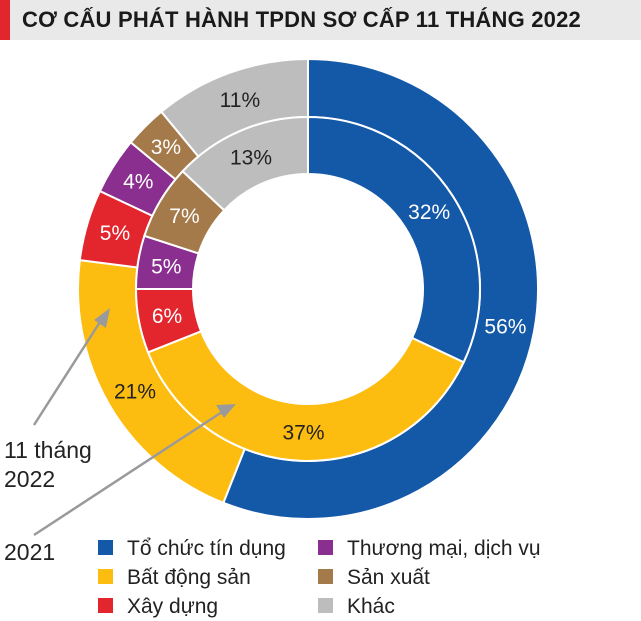 The image size is (641, 621). Describe the element at coordinates (67, 373) in the screenshot. I see `arrow-outer-line` at that location.